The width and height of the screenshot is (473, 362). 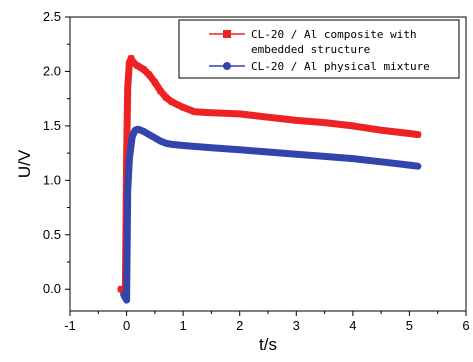 I want to click on x-tick-label: 6, so click(x=465, y=325).